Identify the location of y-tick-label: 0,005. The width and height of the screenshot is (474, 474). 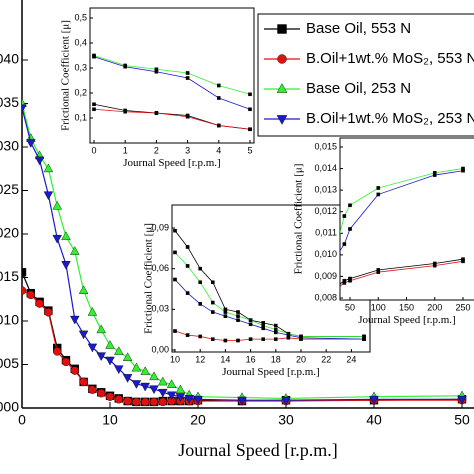
(9, 363).